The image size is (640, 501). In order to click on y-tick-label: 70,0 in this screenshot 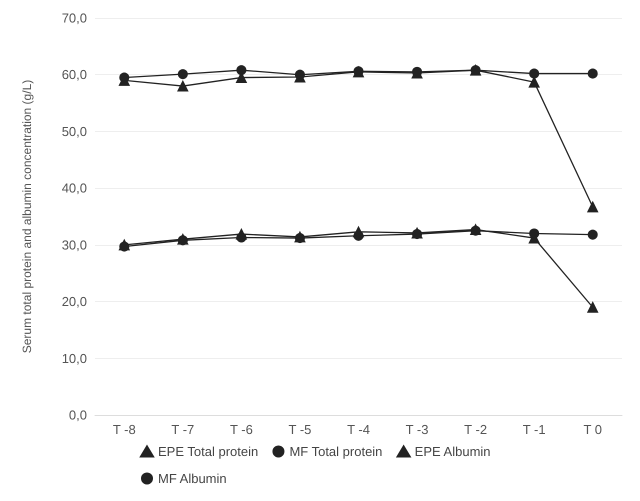, I will do `click(74, 18)`.